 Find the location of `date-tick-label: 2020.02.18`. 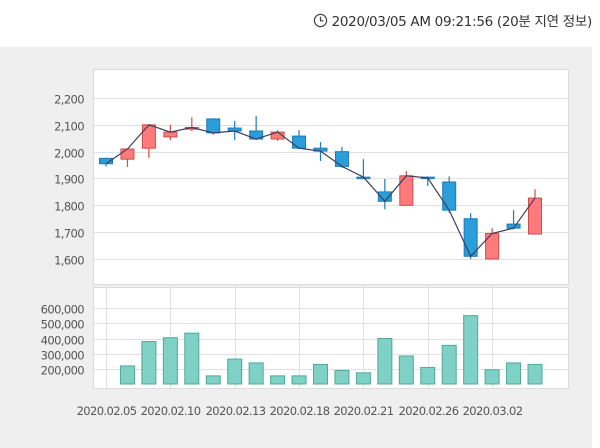

date-tick-label: 2020.02.18 is located at coordinates (300, 411).